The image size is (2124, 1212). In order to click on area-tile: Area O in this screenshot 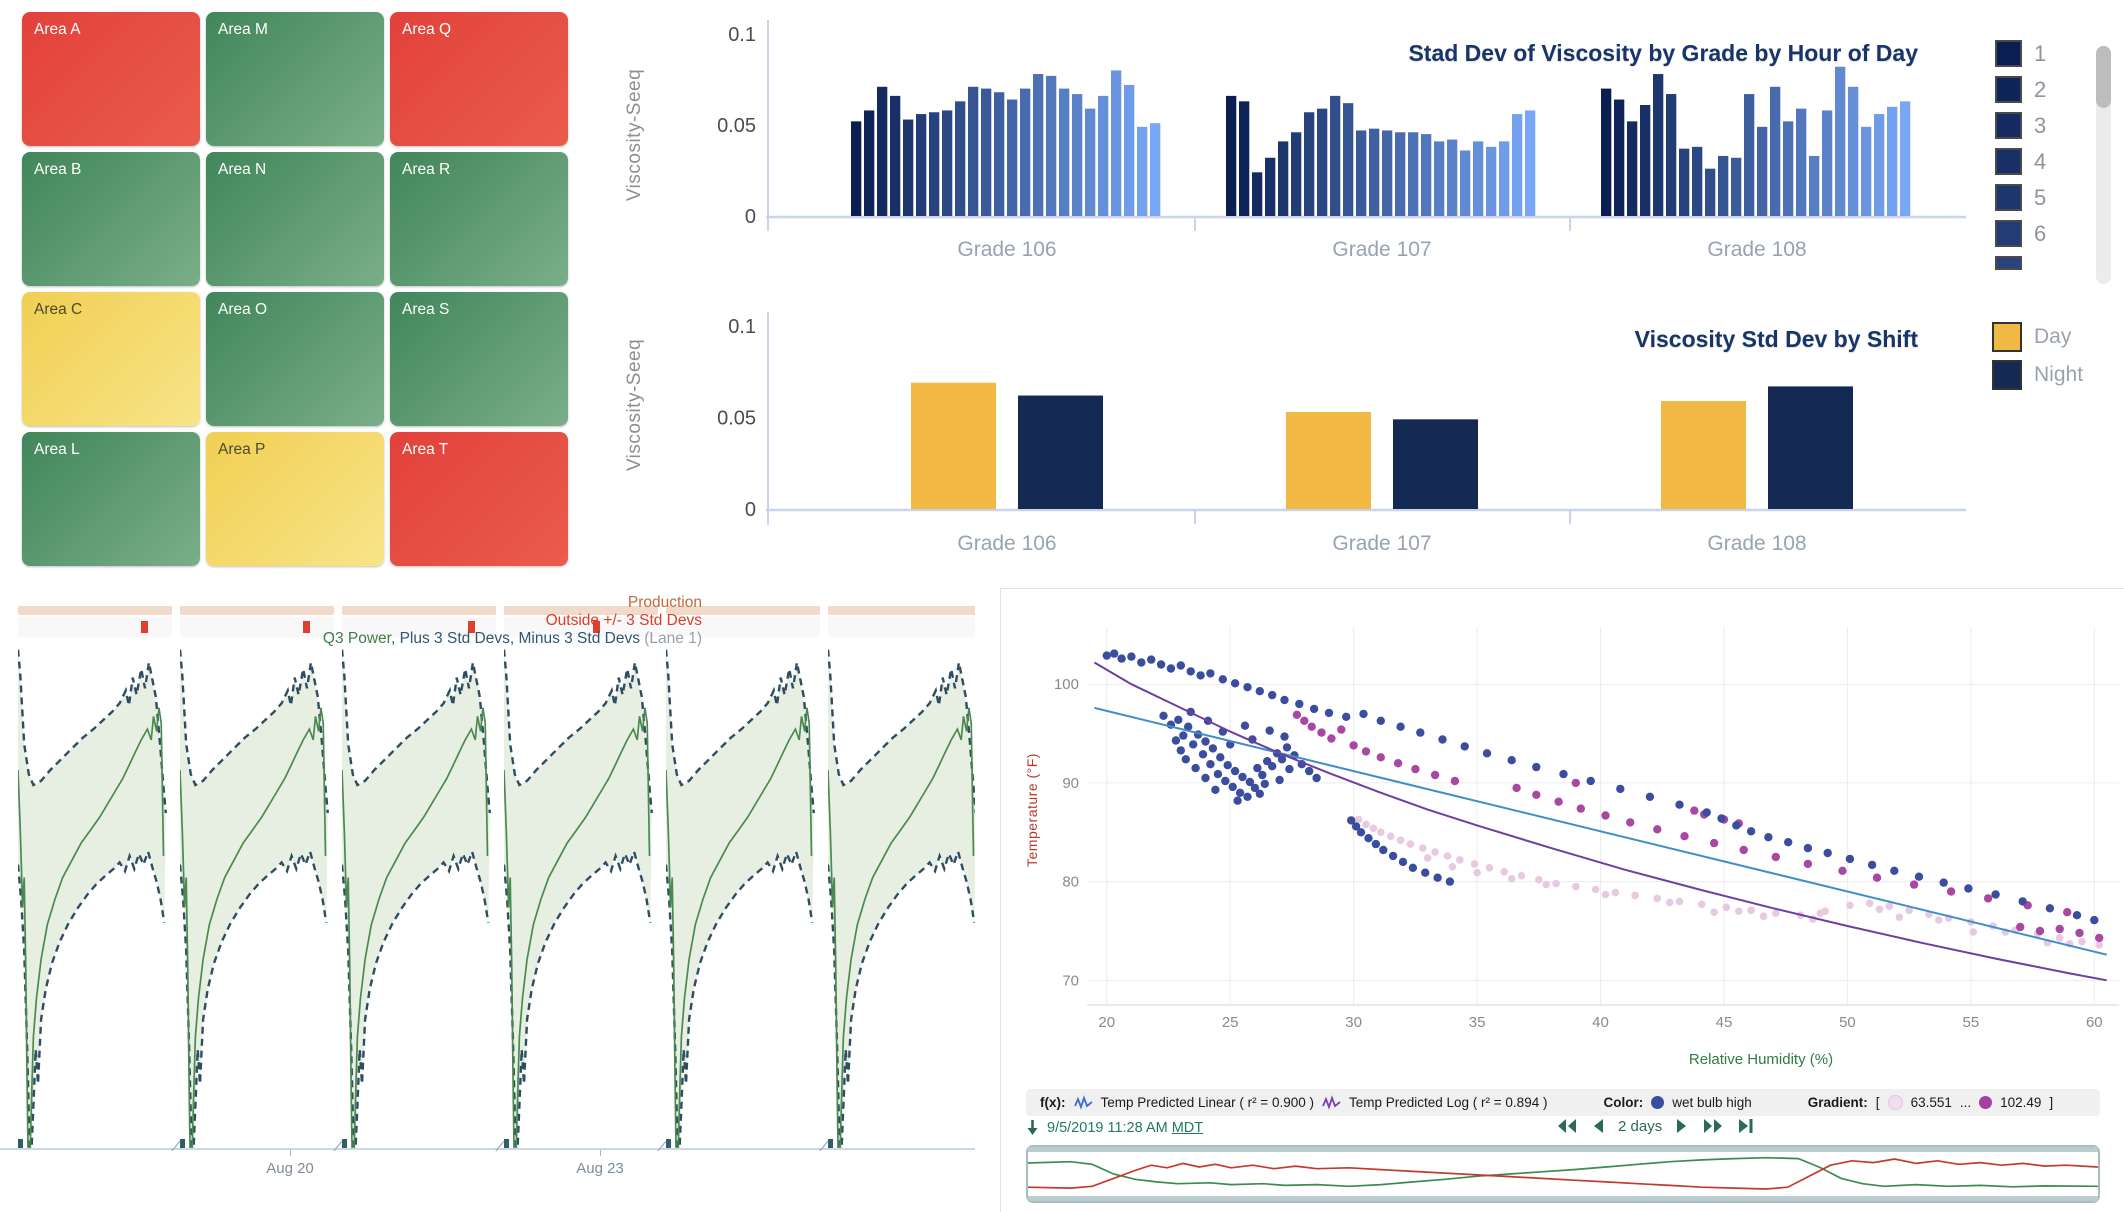, I will do `click(295, 359)`.